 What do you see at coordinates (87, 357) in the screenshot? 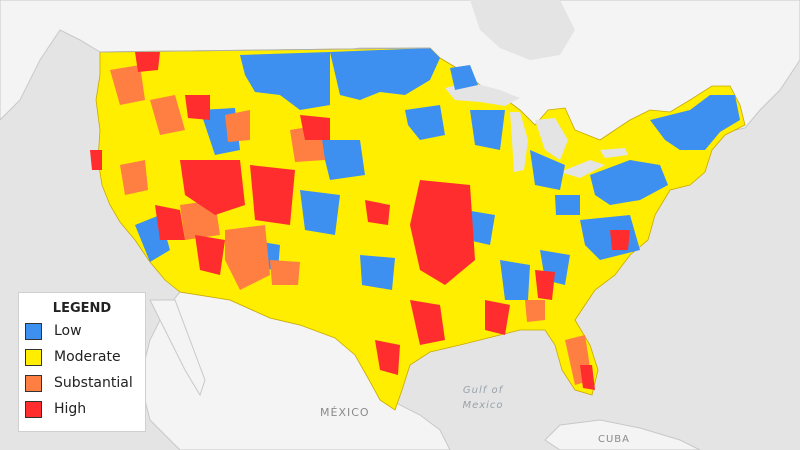
I see `legend-label-moderate: Moderate` at bounding box center [87, 357].